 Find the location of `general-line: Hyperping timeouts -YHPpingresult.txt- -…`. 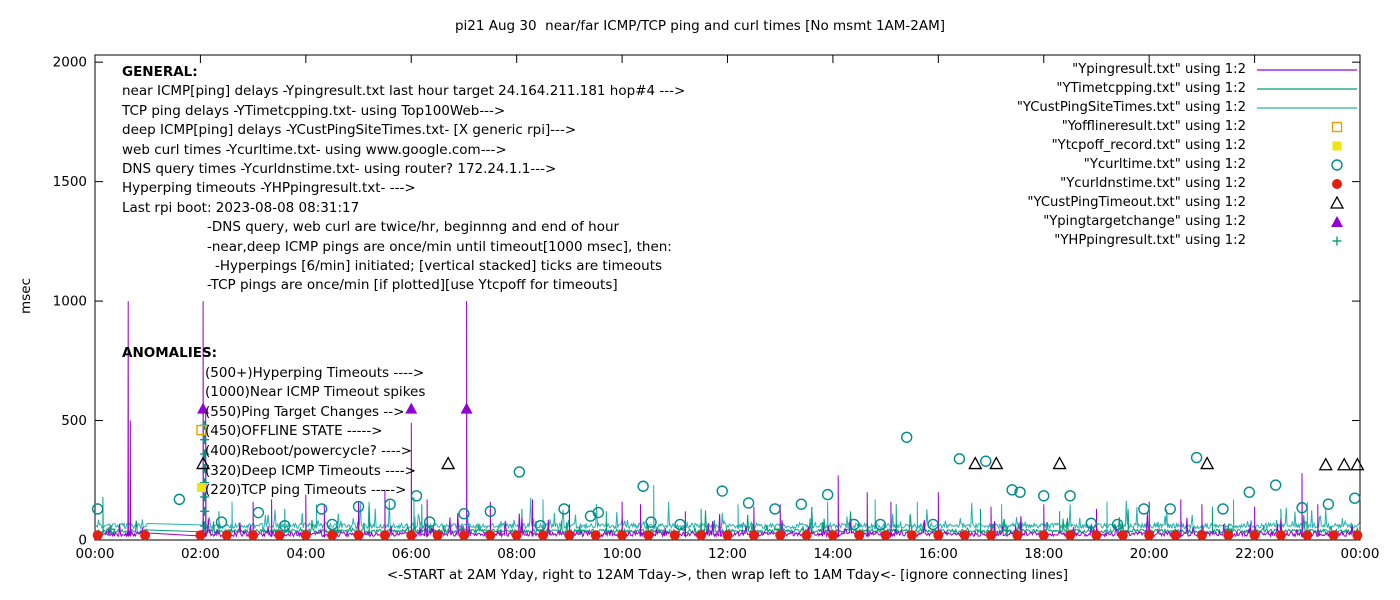

general-line: Hyperping timeouts -YHPpingresult.txt- -… is located at coordinates (269, 188).